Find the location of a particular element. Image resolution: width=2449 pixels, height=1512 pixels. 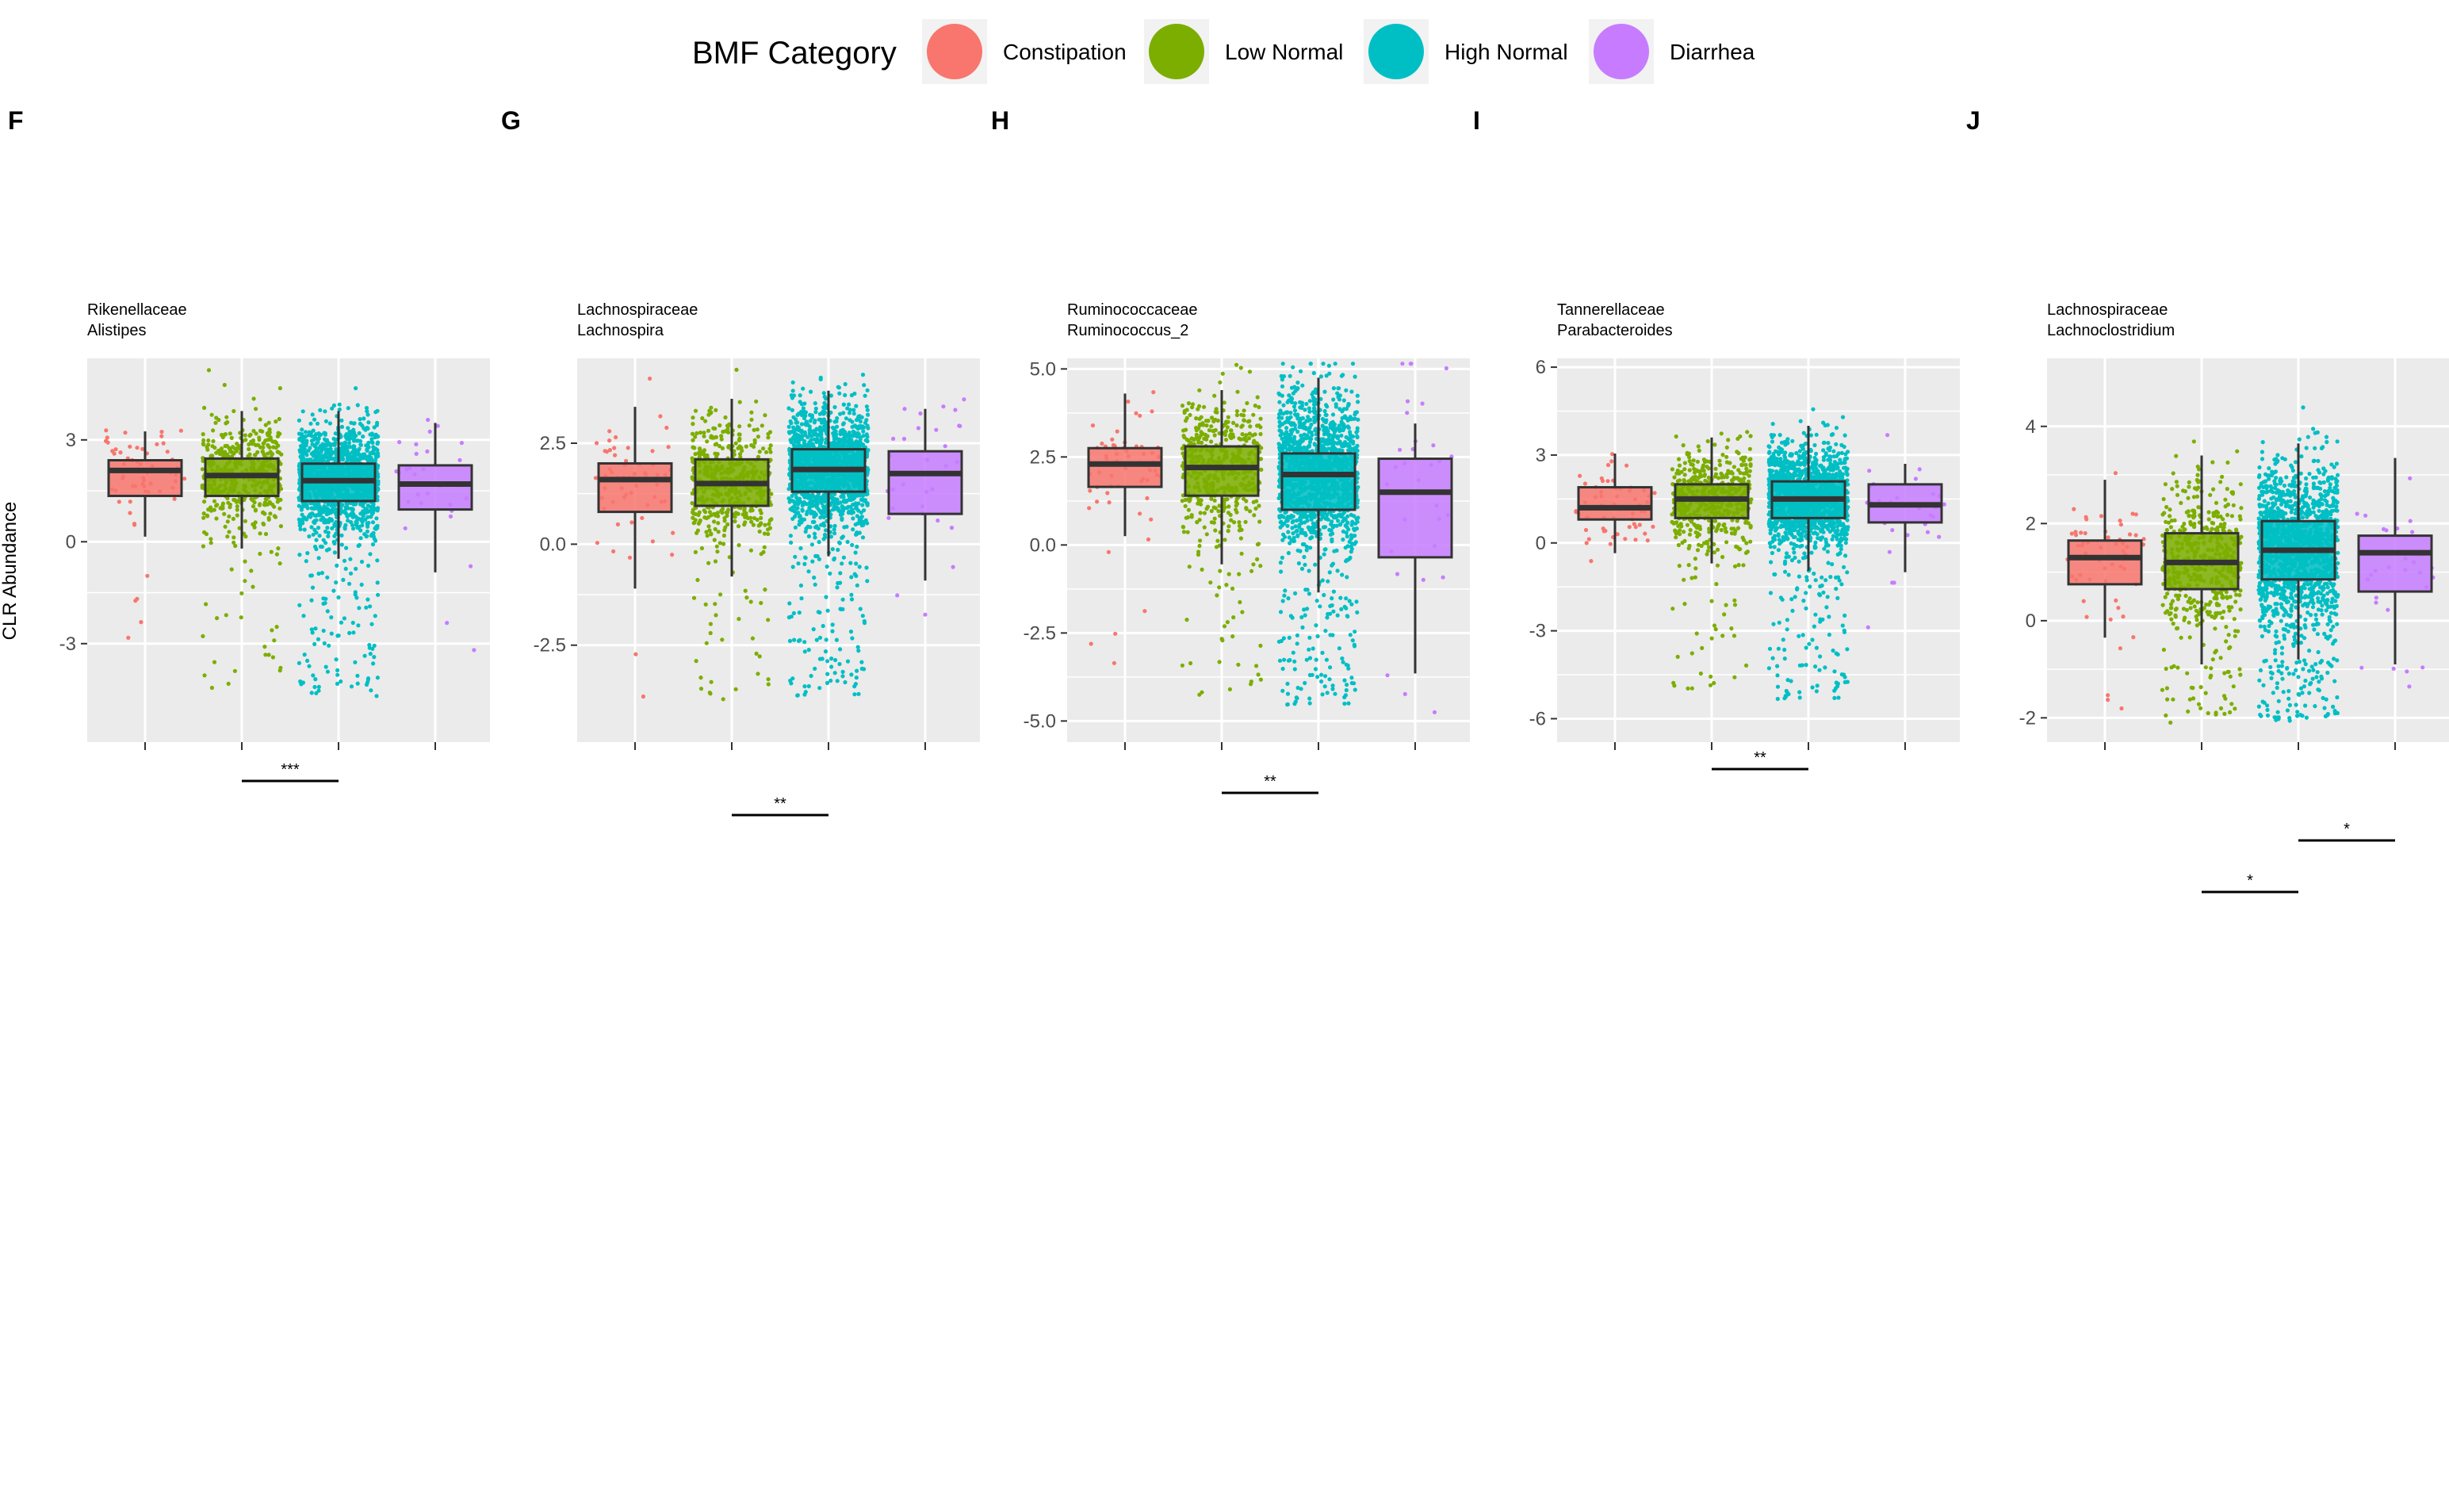

y-axis-label: CLR Abundance is located at coordinates (10, 571).